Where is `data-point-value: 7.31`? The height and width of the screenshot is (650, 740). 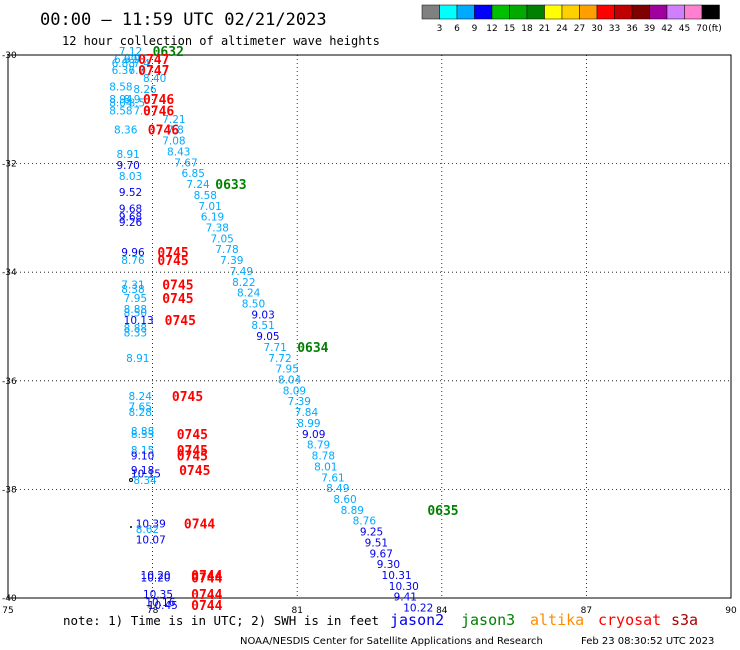
data-point-value: 7.31 is located at coordinates (132, 285).